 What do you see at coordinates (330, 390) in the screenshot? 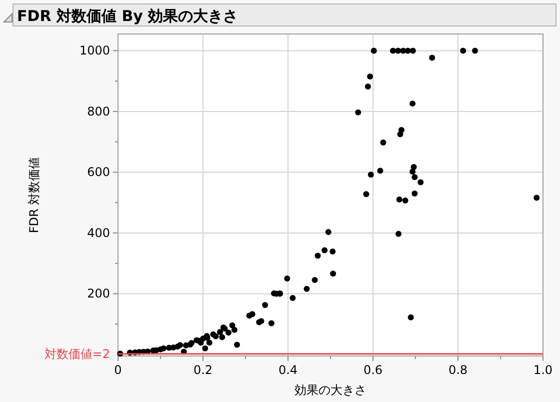
I see `x-axis-title: 効果の大きさ` at bounding box center [330, 390].